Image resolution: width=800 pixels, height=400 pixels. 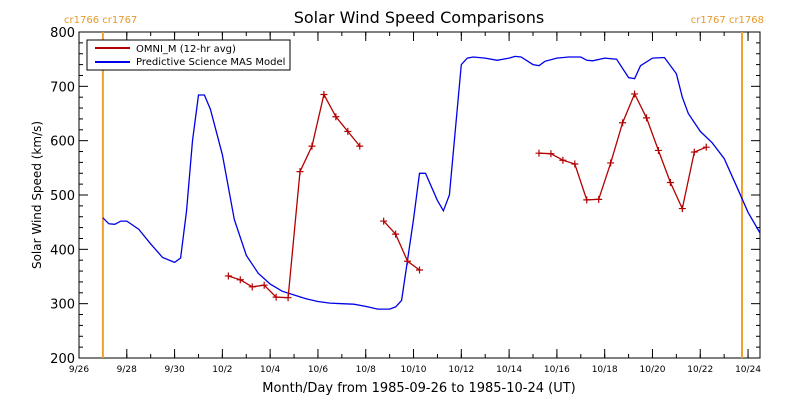 I want to click on chart-title: Solar Wind Speed Comparisons, so click(x=419, y=17).